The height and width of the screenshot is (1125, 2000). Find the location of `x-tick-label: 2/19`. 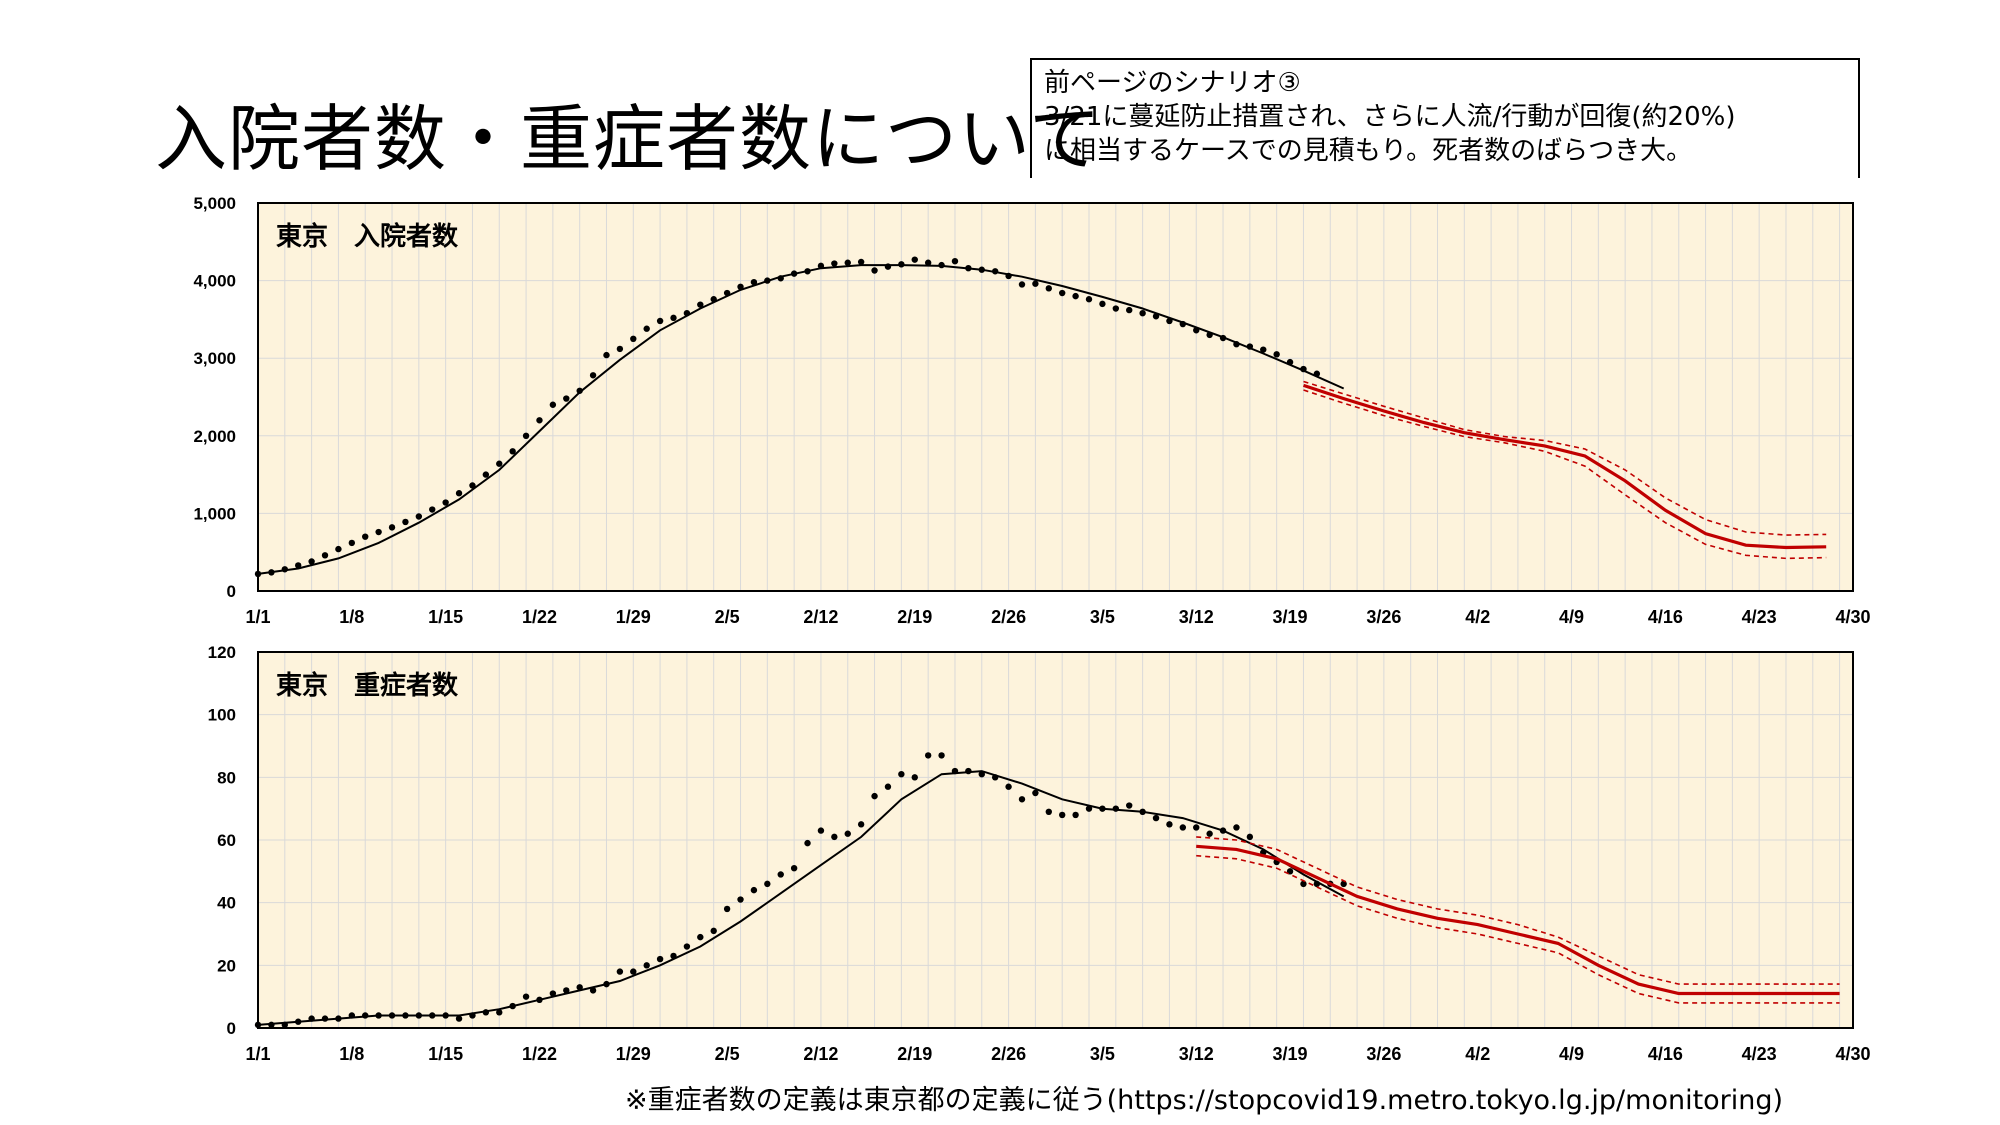

x-tick-label: 2/19 is located at coordinates (914, 1054).